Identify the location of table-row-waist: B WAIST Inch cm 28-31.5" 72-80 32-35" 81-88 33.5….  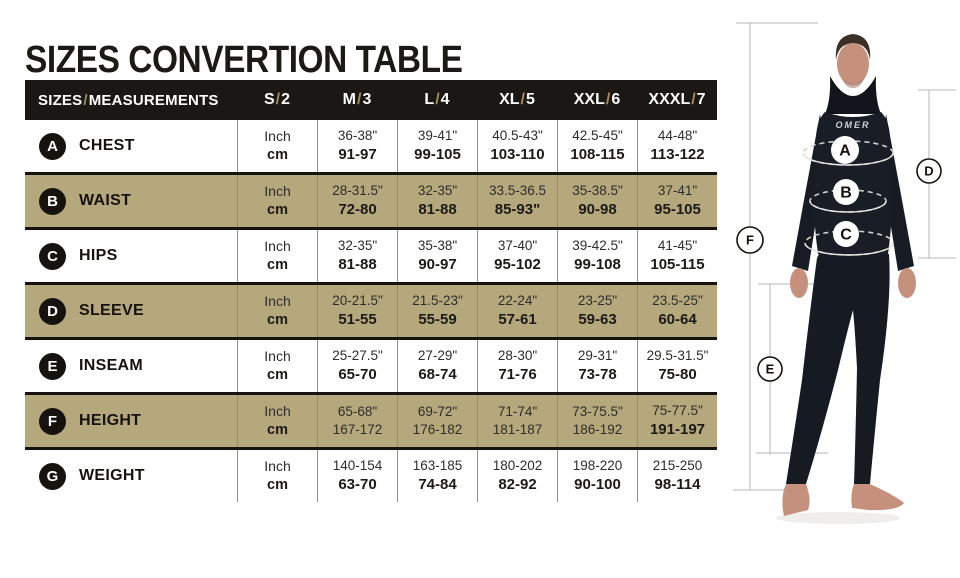
(371, 199).